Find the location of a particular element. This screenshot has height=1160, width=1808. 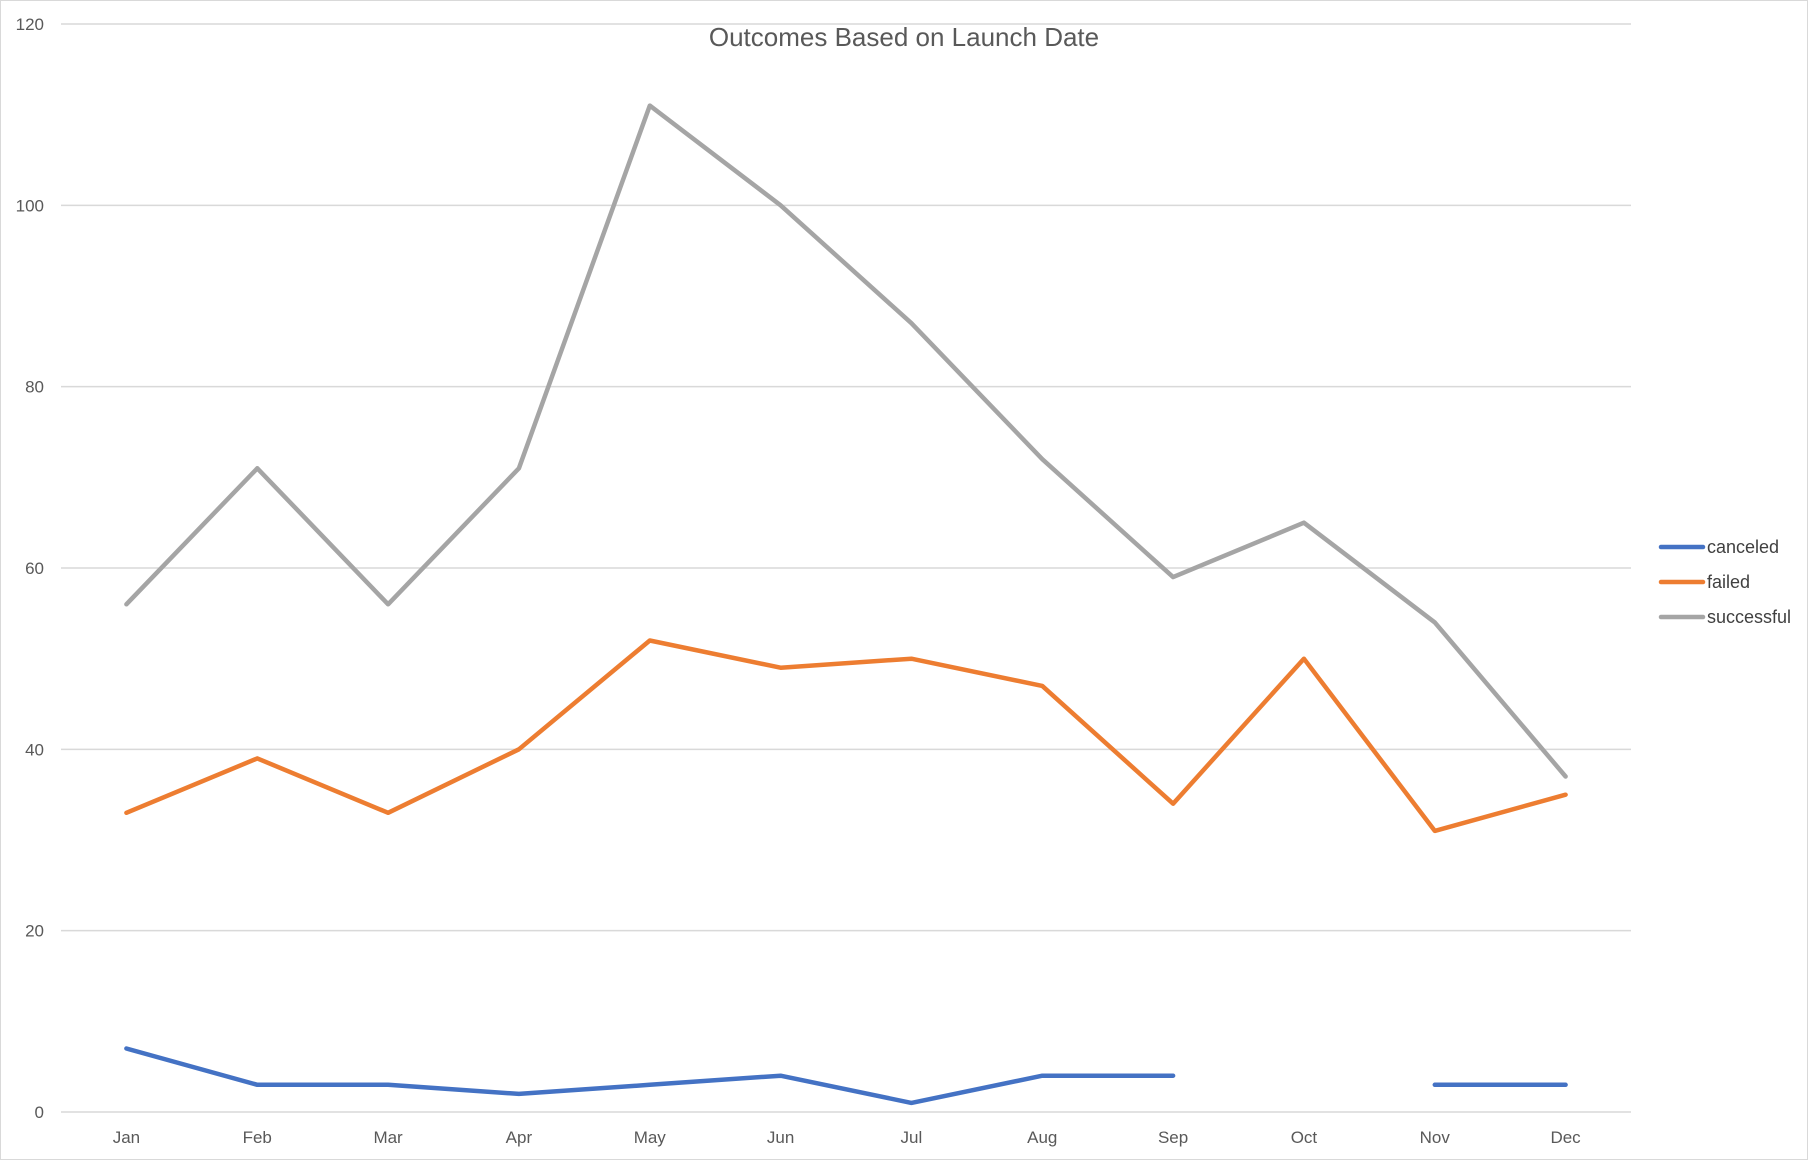

y-tick-label: 60 is located at coordinates (34, 568).